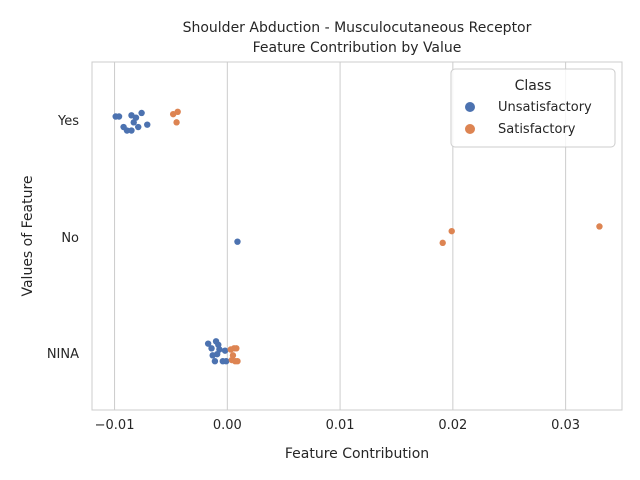  What do you see at coordinates (470, 129) in the screenshot?
I see `legend-marker-satisfactory` at bounding box center [470, 129].